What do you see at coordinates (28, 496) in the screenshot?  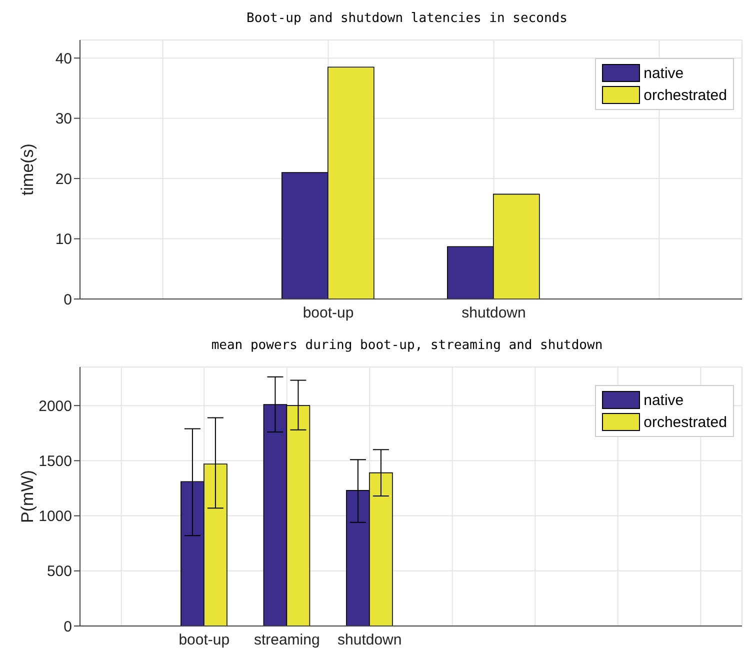 I see `y-axis-title: P(mW)` at bounding box center [28, 496].